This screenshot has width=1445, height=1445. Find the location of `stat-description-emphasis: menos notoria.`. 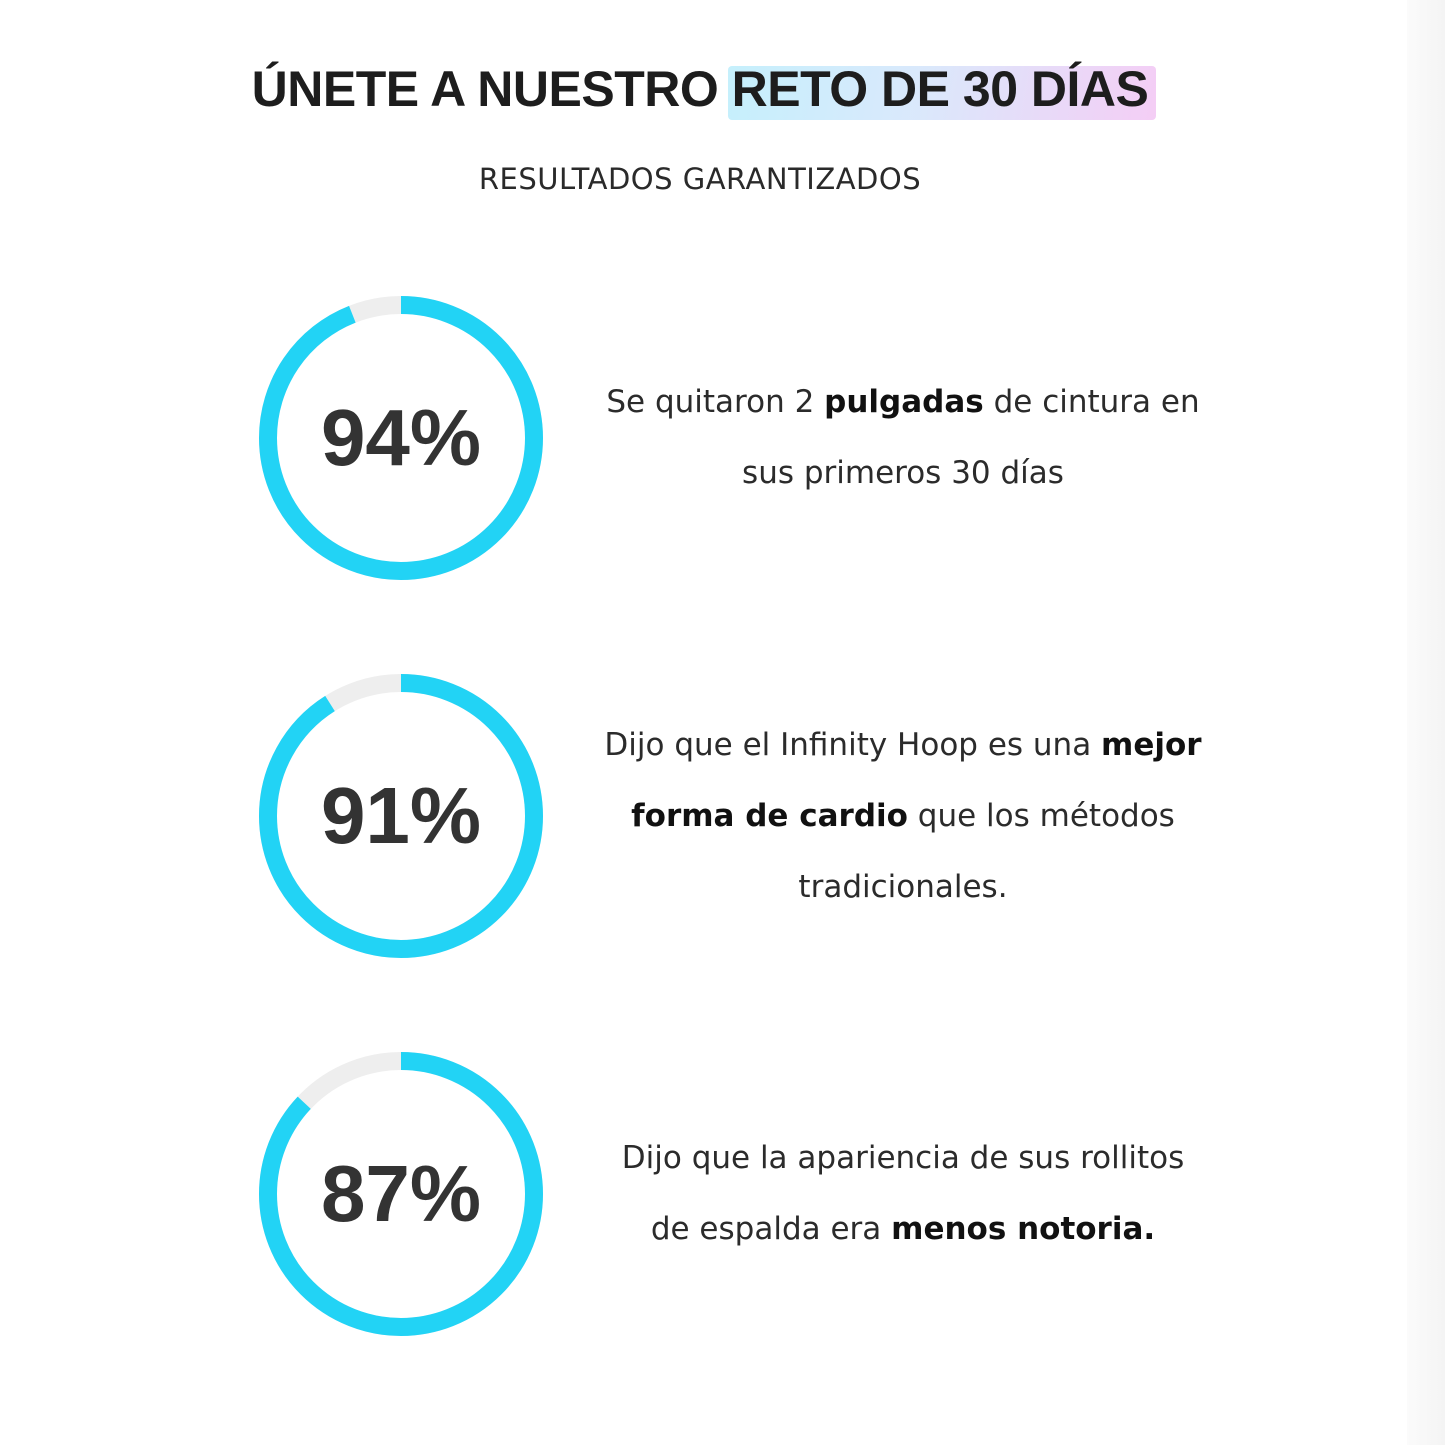

stat-description-emphasis: menos notoria. is located at coordinates (1023, 1229).